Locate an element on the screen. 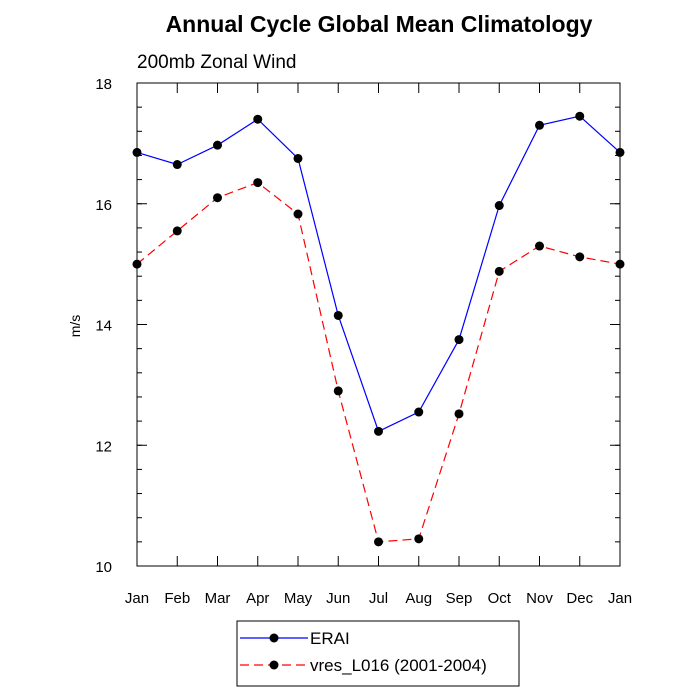 The image size is (700, 700). x-tick-label: May is located at coordinates (298, 598).